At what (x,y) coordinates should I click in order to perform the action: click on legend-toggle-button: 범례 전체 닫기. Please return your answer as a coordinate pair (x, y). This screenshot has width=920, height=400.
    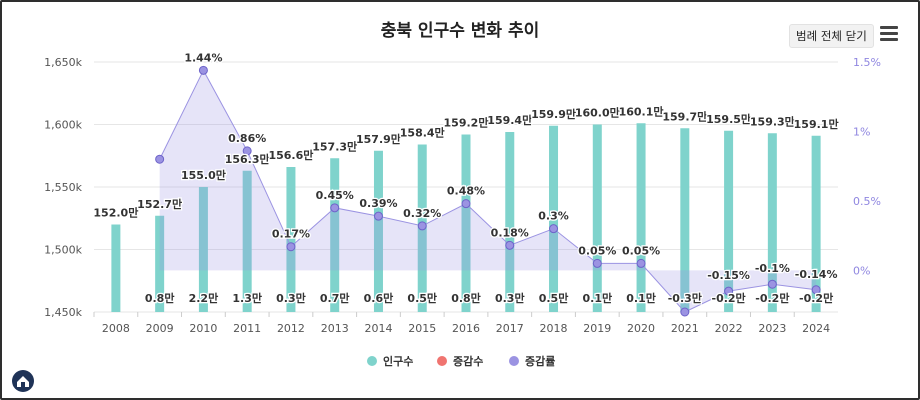
    Looking at the image, I should click on (831, 36).